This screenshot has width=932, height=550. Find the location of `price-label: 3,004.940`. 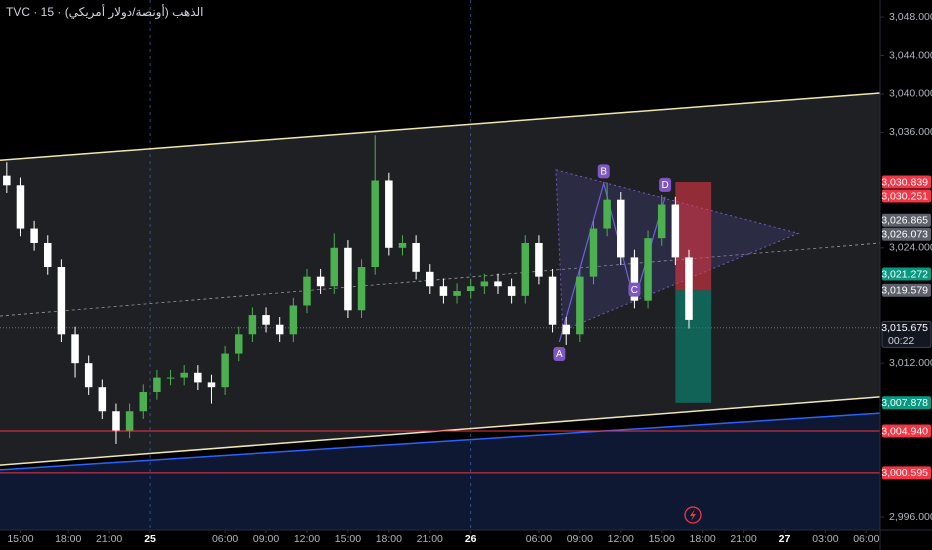

price-label: 3,004.940 is located at coordinates (904, 431).